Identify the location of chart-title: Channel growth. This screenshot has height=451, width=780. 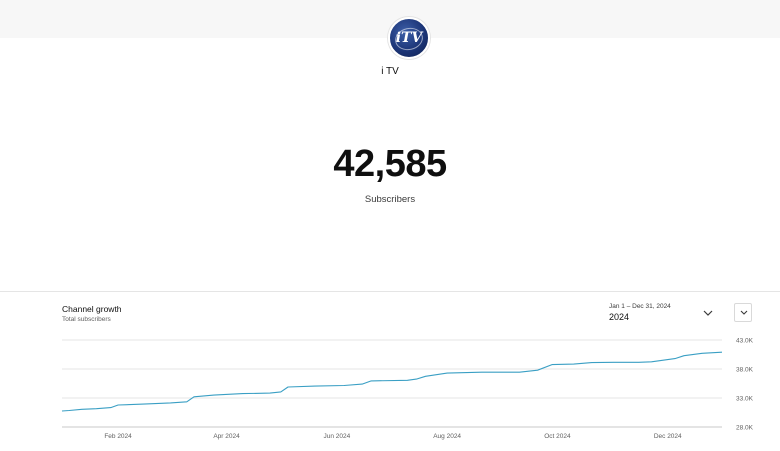
(92, 309).